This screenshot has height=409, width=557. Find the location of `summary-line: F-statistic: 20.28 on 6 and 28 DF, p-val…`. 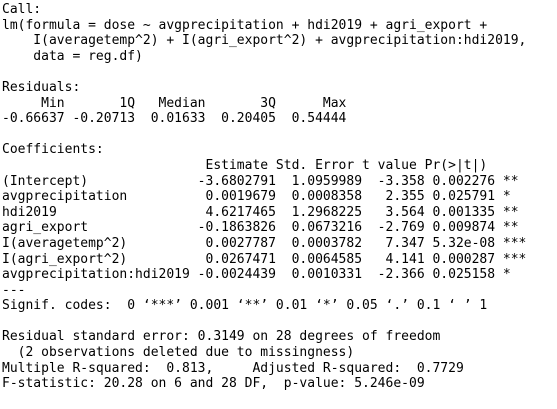

summary-line: F-statistic: 20.28 on 6 and 28 DF, p-val… is located at coordinates (213, 384).